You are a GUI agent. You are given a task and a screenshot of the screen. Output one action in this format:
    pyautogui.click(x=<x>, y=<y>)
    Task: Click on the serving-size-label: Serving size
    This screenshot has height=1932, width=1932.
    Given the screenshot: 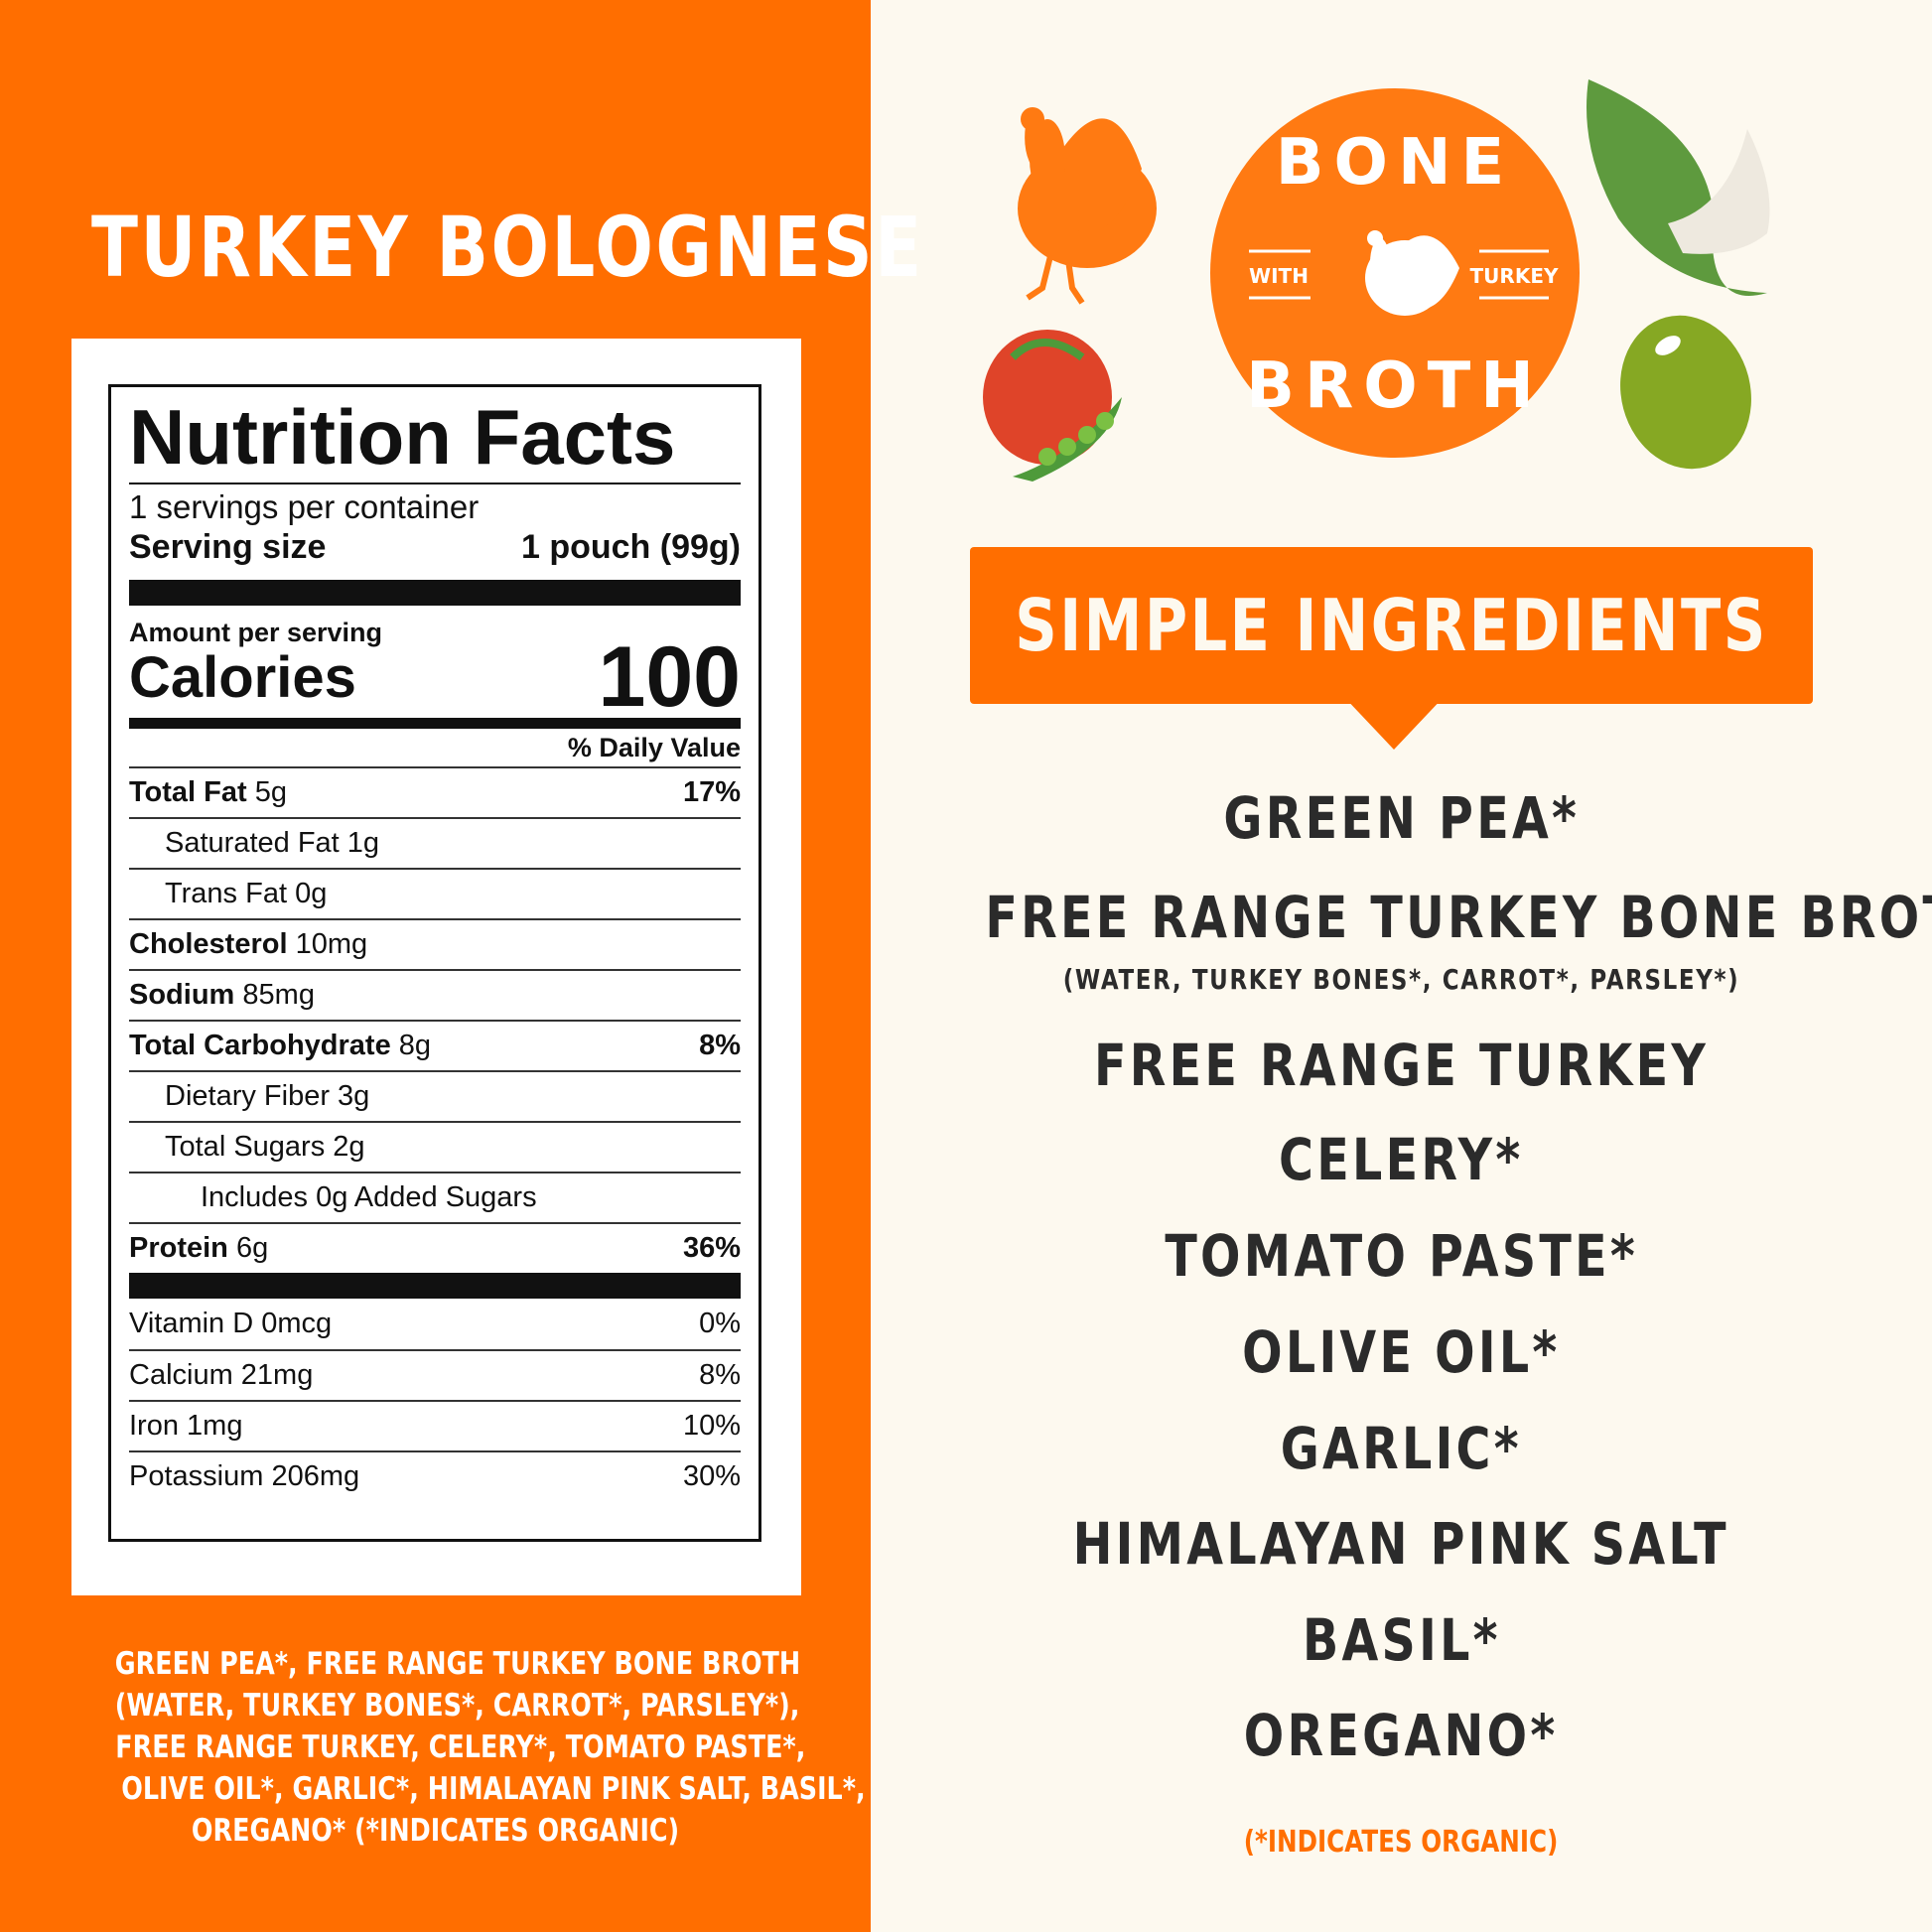 What is the action you would take?
    pyautogui.click(x=228, y=546)
    